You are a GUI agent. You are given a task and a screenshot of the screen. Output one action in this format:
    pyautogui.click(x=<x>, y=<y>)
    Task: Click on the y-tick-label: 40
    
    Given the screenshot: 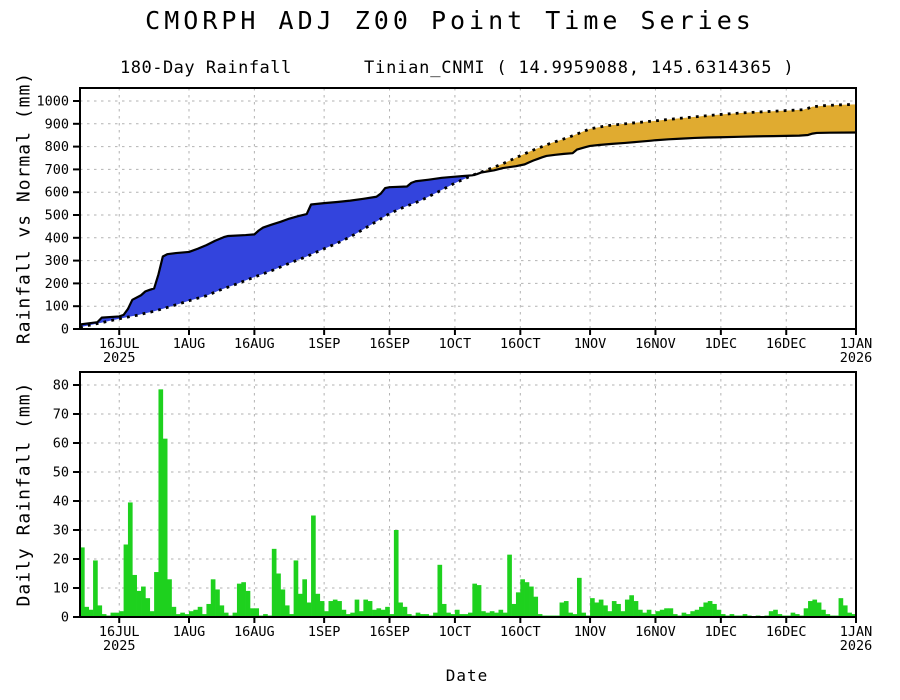 What is the action you would take?
    pyautogui.click(x=61, y=502)
    